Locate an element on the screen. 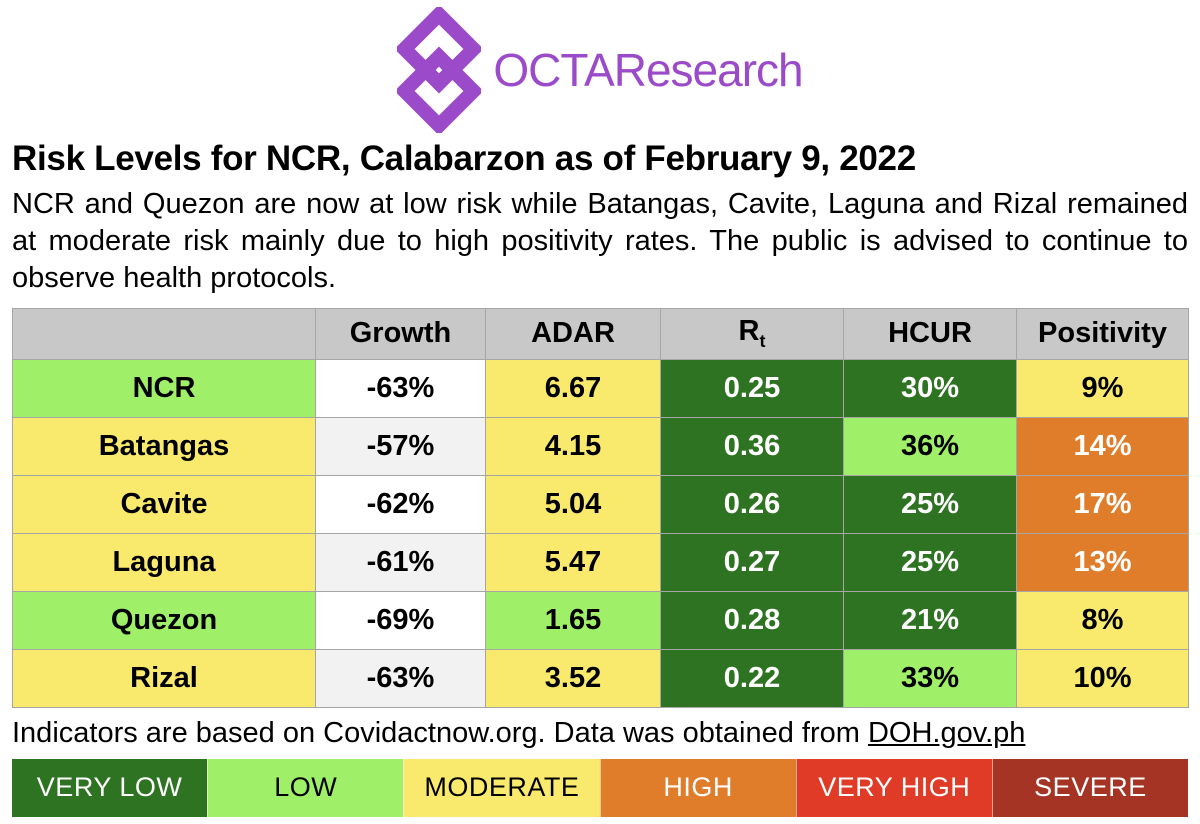  table-row-quezon: Quezon -69% 1.65 0.28 21% 8% is located at coordinates (600, 620).